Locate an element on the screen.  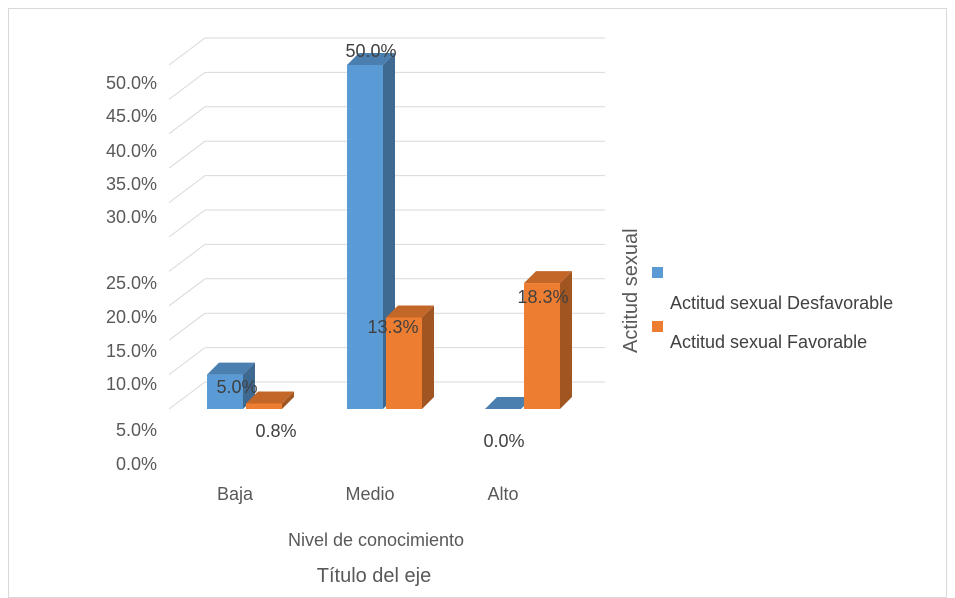
legend-title: Actitud sexual is located at coordinates (631, 290).